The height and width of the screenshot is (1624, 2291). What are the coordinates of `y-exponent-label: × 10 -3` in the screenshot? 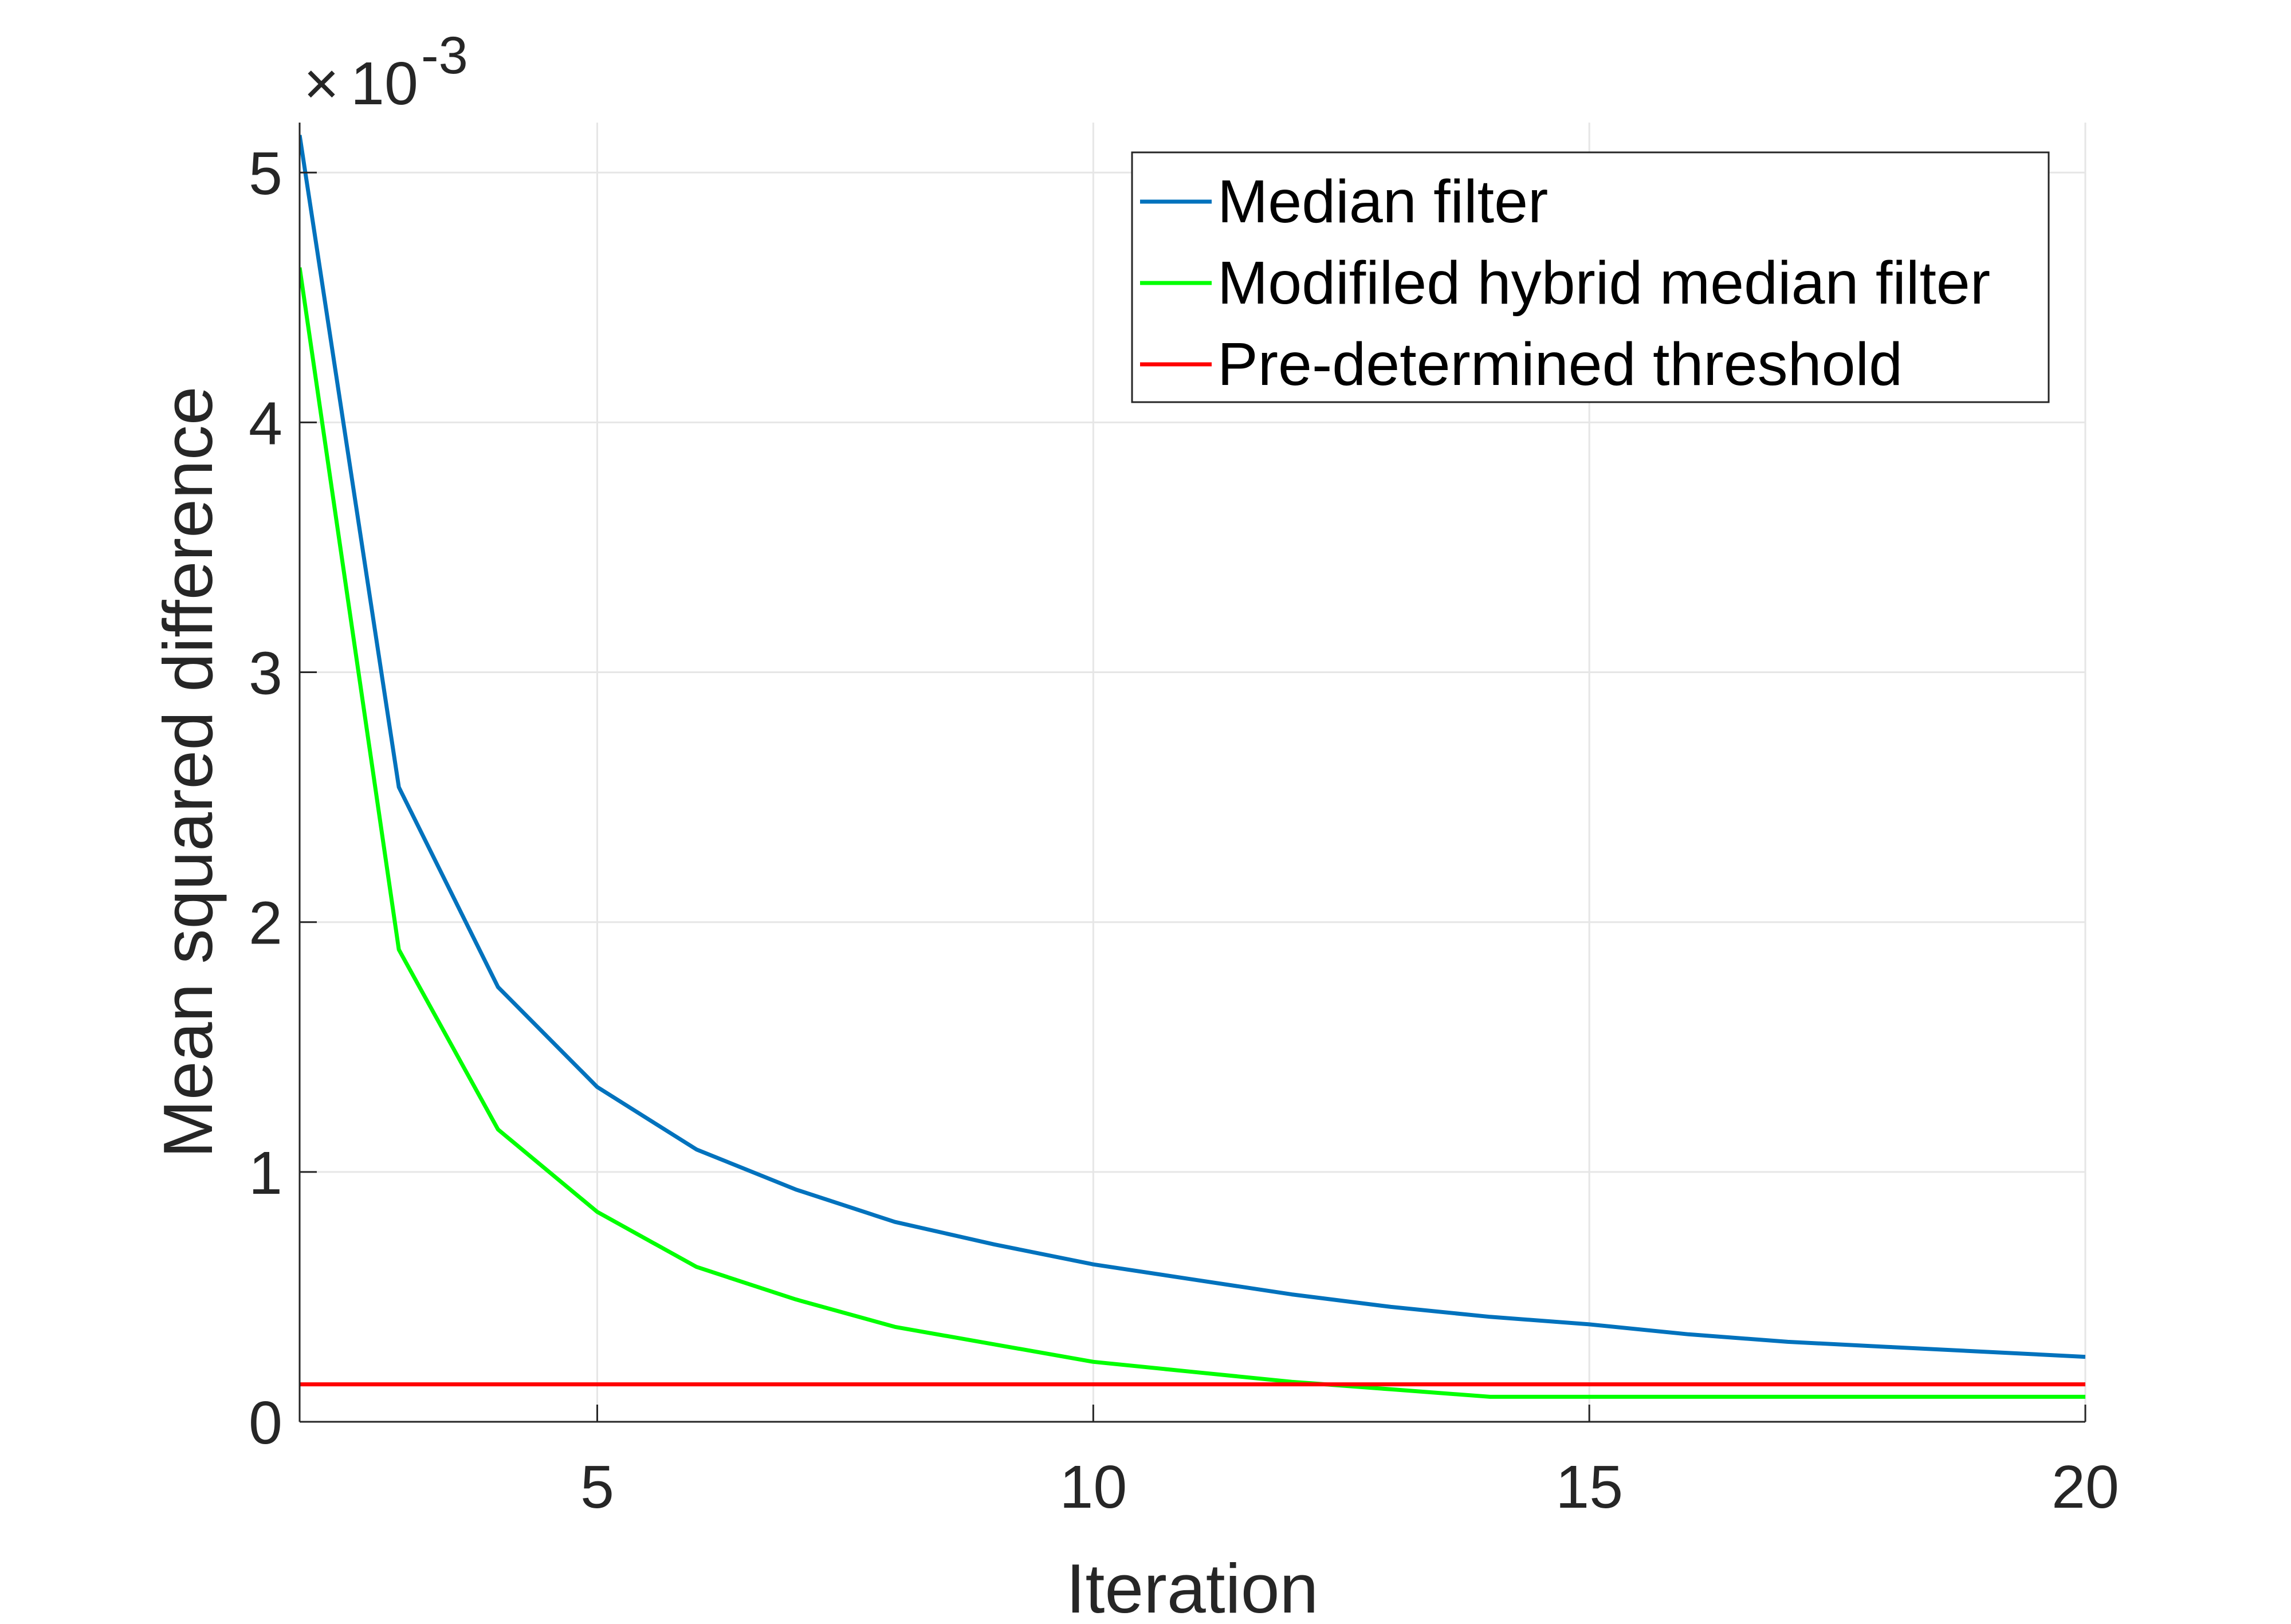 It's located at (386, 71).